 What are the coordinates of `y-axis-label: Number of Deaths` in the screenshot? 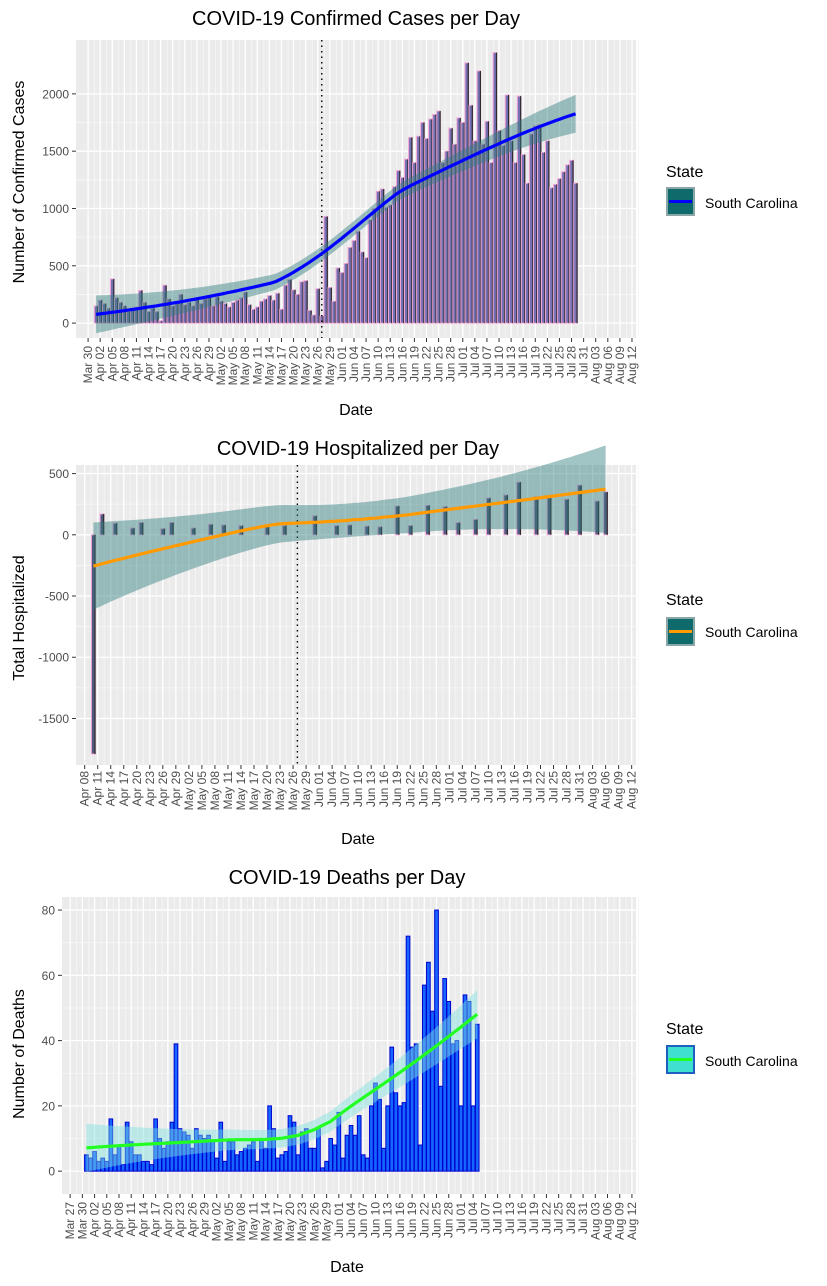 It's located at (19, 1054).